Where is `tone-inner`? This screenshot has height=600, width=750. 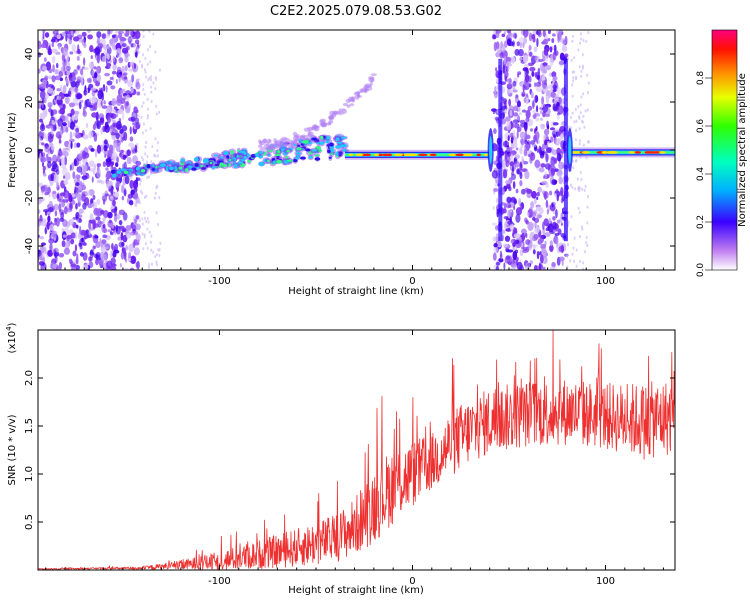
tone-inner is located at coordinates (622, 152).